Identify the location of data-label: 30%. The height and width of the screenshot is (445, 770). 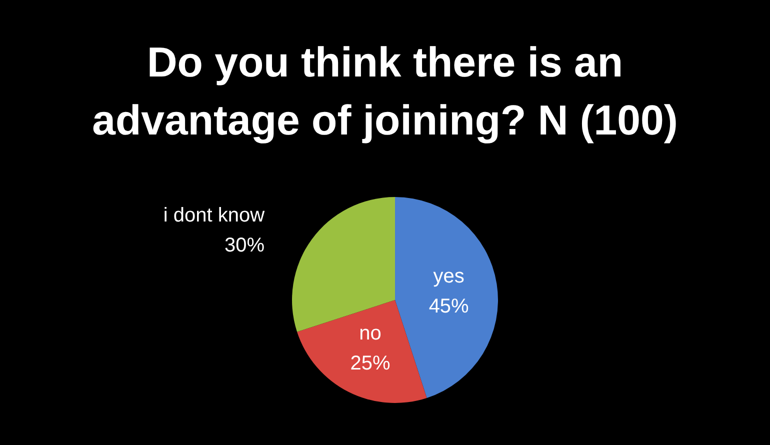
(244, 245).